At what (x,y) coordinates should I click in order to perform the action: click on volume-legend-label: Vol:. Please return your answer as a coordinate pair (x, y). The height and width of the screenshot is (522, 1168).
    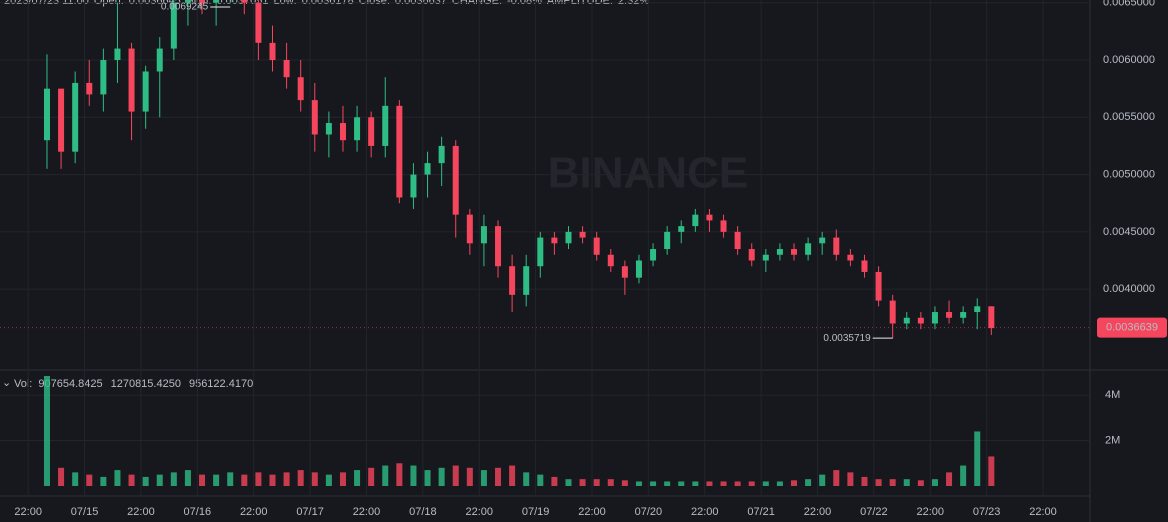
    Looking at the image, I should click on (23, 384).